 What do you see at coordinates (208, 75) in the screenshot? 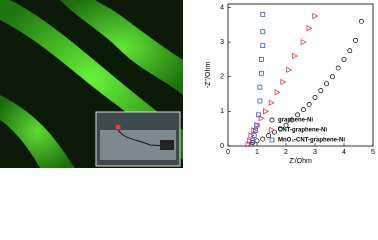
I see `y-axis-label: -Z''/Ohm` at bounding box center [208, 75].